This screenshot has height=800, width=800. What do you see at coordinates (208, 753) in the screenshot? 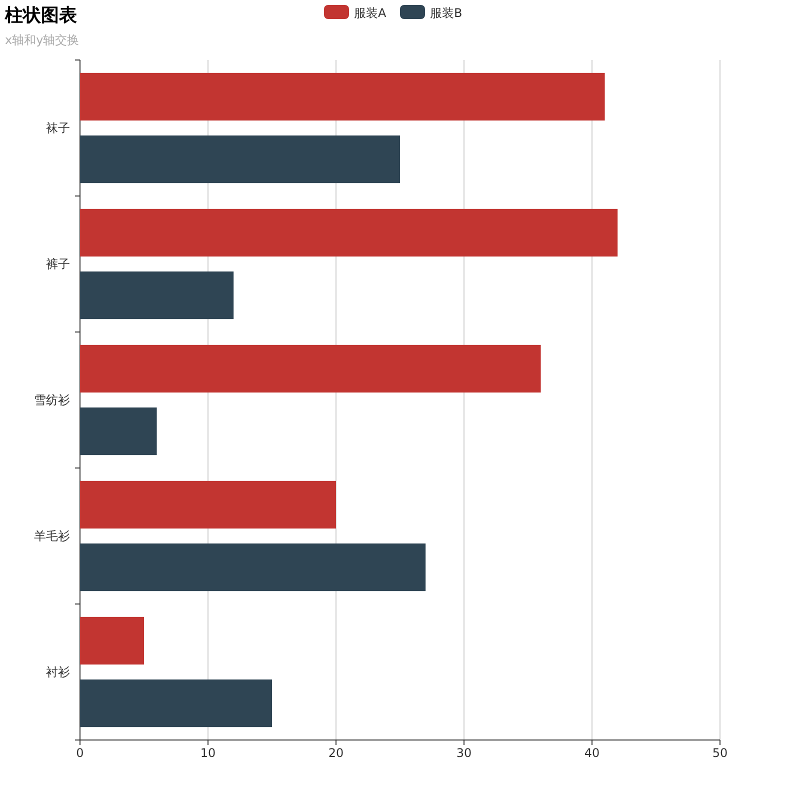
I see `x-tick-label: 10` at bounding box center [208, 753].